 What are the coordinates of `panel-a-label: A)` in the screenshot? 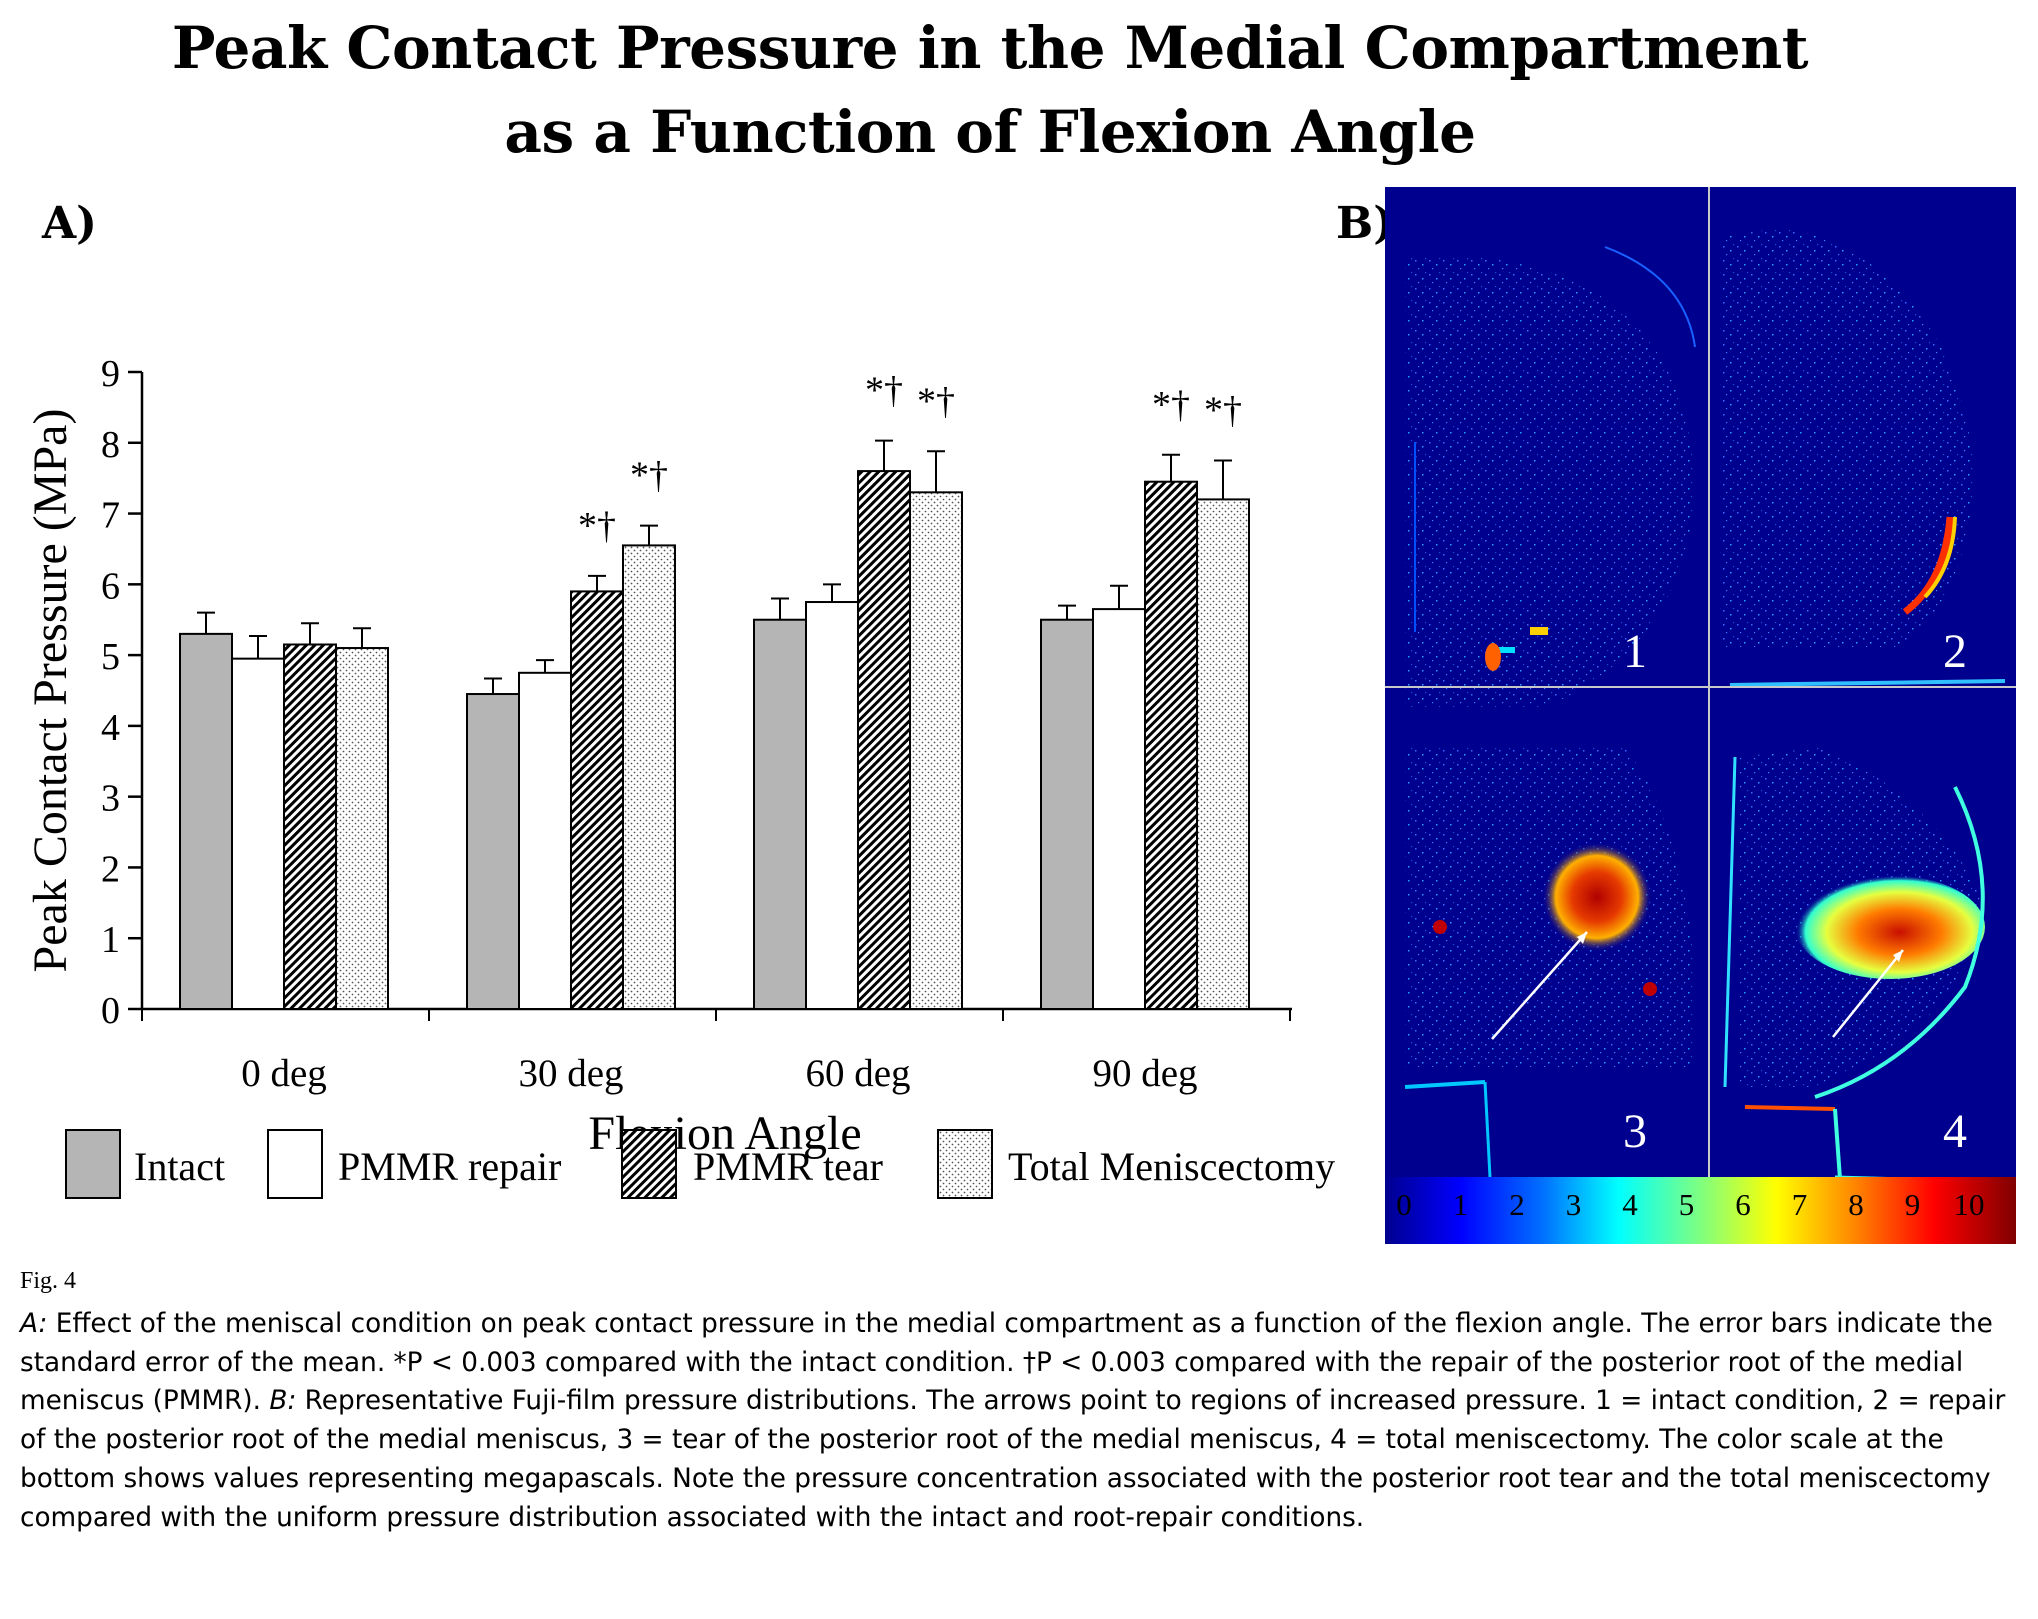 It's located at (69, 223).